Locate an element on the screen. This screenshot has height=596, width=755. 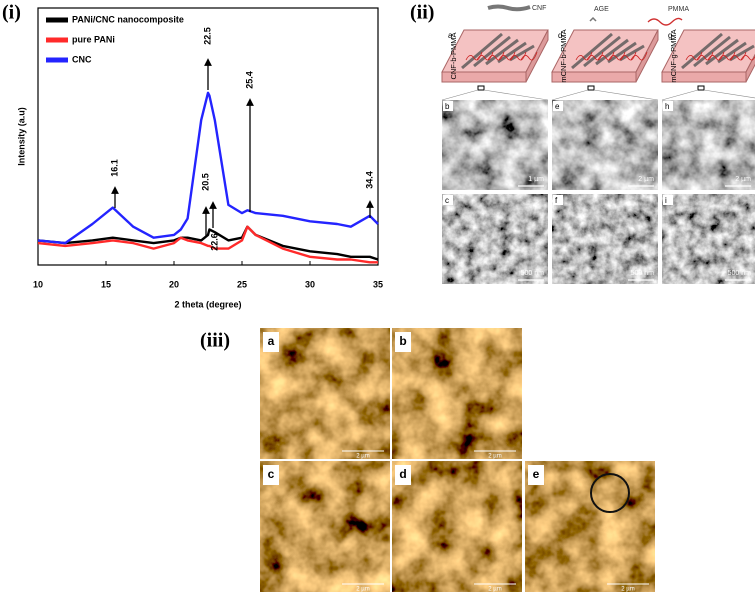
annotation-label: 20.5 is located at coordinates (205, 182).